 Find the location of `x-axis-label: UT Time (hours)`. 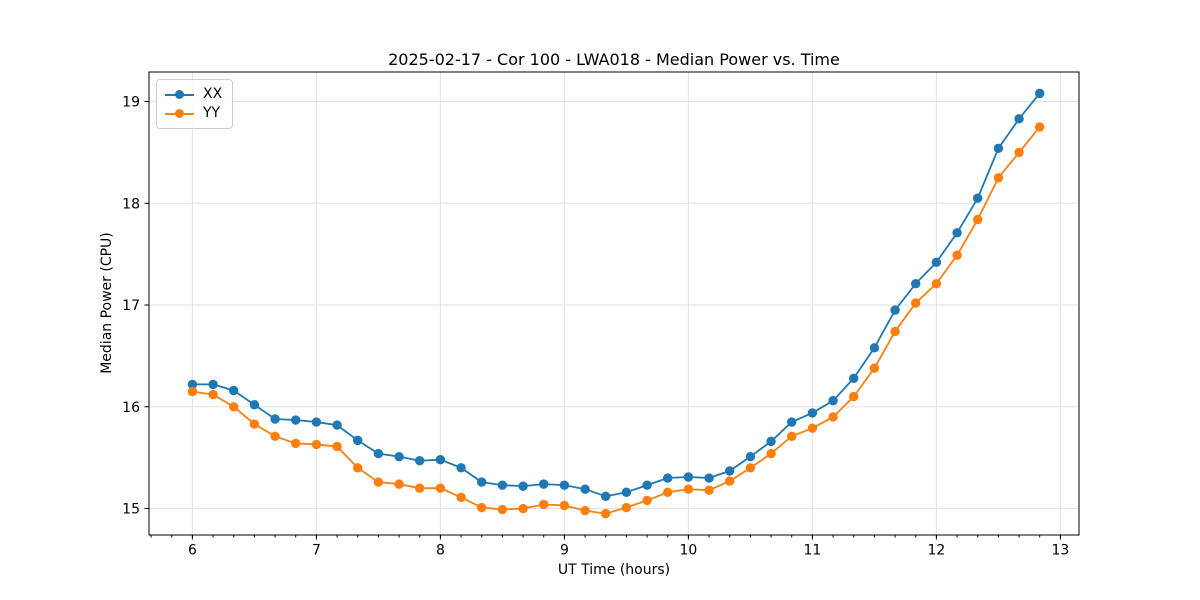

x-axis-label: UT Time (hours) is located at coordinates (614, 570).